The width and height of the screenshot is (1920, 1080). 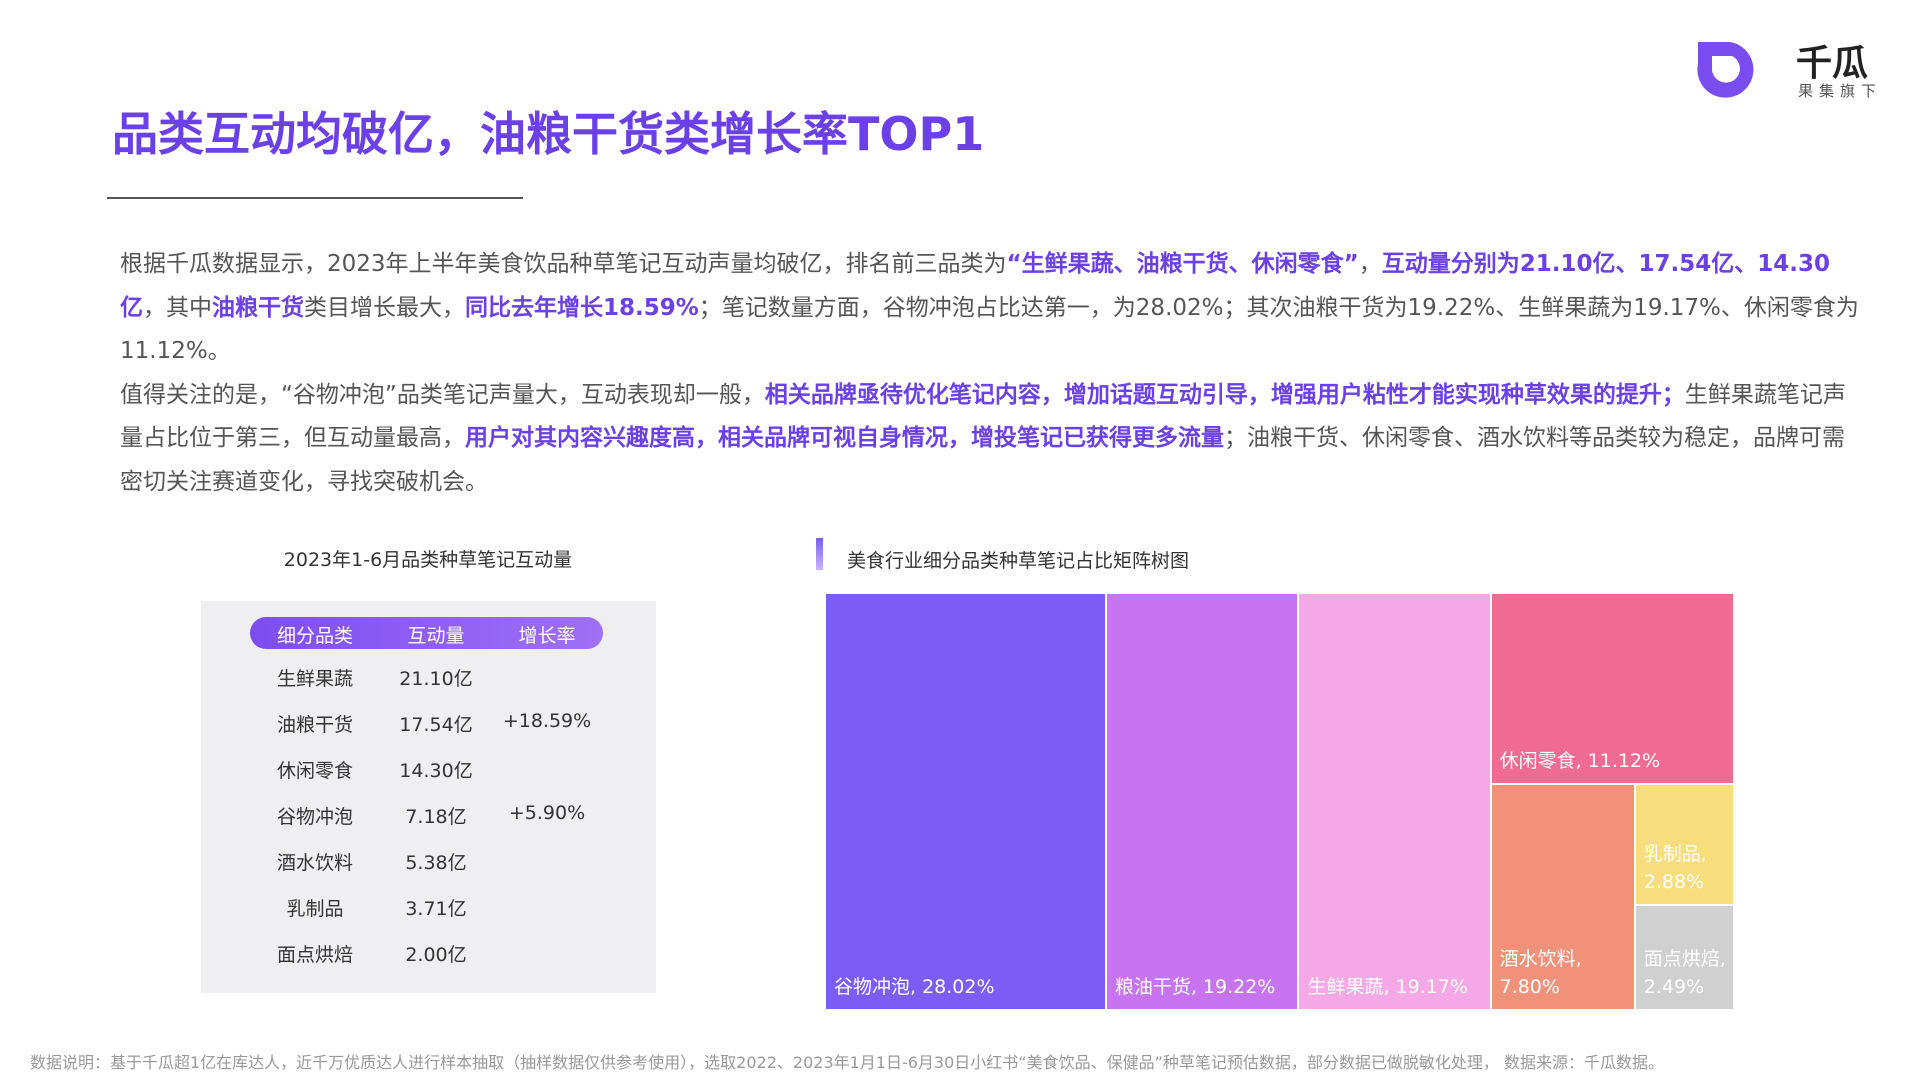 I want to click on text: 根据千瓜数据显示，2023年上半年美食饮品种草笔记互动声量均破亿，排名前三品类为, so click(x=563, y=264).